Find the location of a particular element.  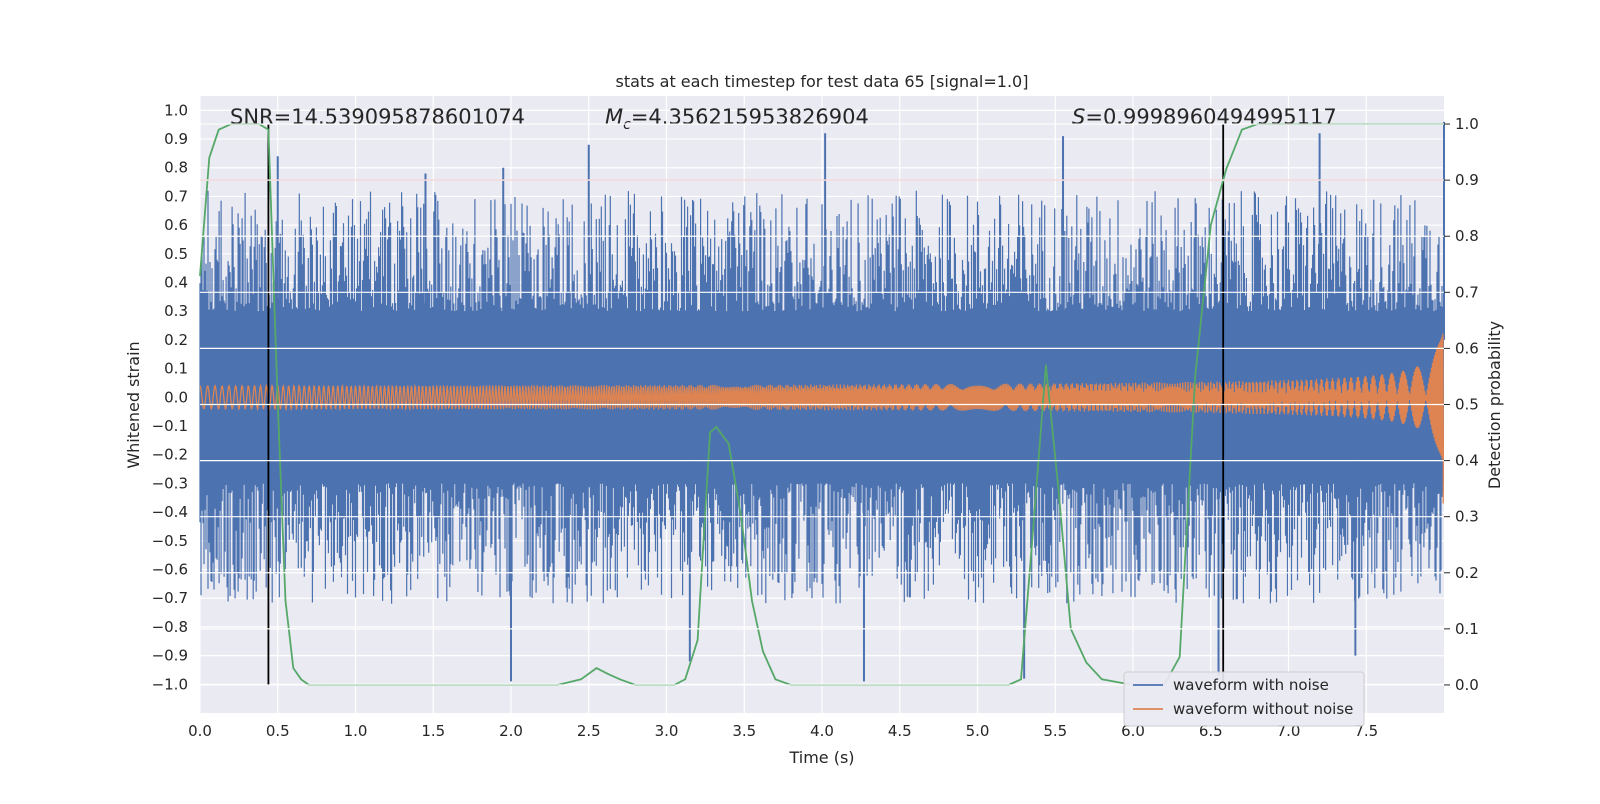

y2-tick-label: 0.9 is located at coordinates (1467, 180).